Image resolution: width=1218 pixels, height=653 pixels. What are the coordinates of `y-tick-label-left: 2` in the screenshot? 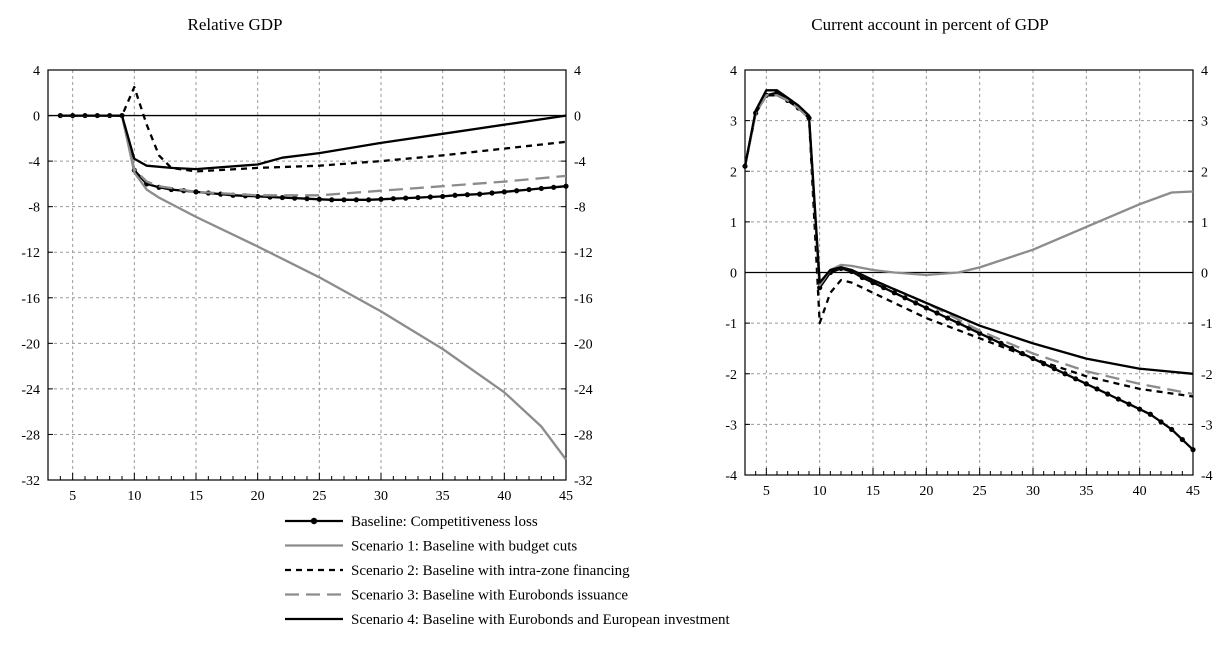 It's located at (733, 172).